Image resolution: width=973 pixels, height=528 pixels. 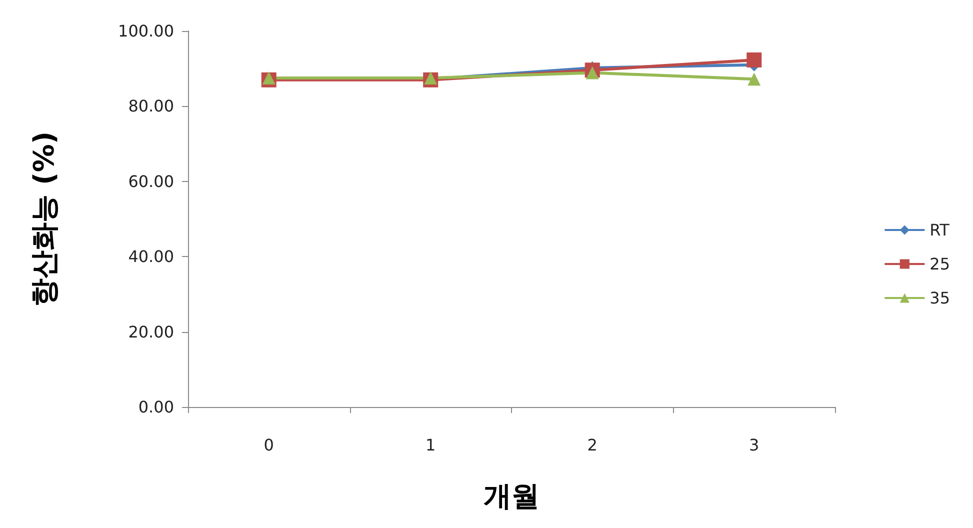 I want to click on y-tick-label: 80.00, so click(x=151, y=106).